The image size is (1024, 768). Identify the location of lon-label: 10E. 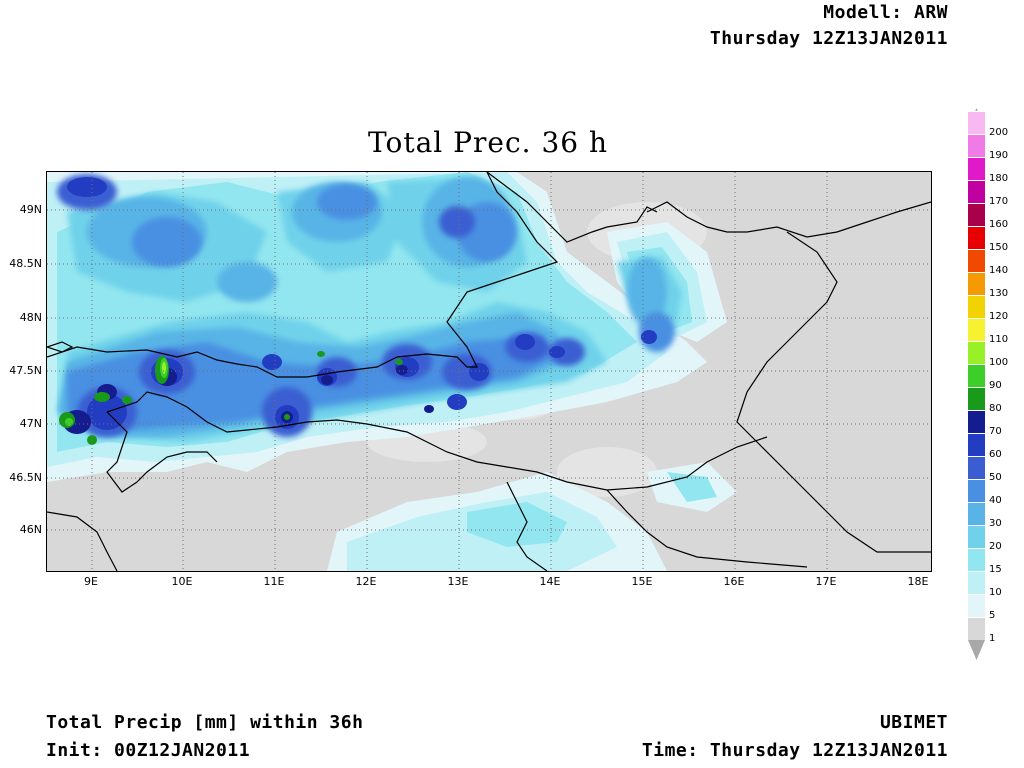
(182, 581).